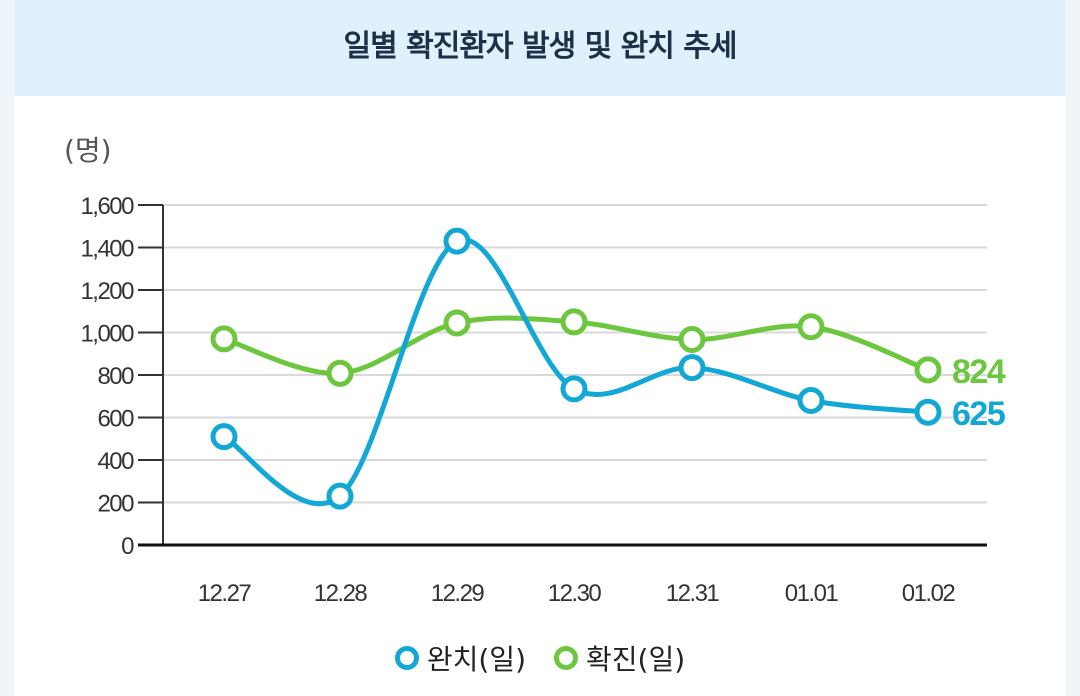 The width and height of the screenshot is (1080, 696). What do you see at coordinates (115, 461) in the screenshot?
I see `y-tick-label: 400` at bounding box center [115, 461].